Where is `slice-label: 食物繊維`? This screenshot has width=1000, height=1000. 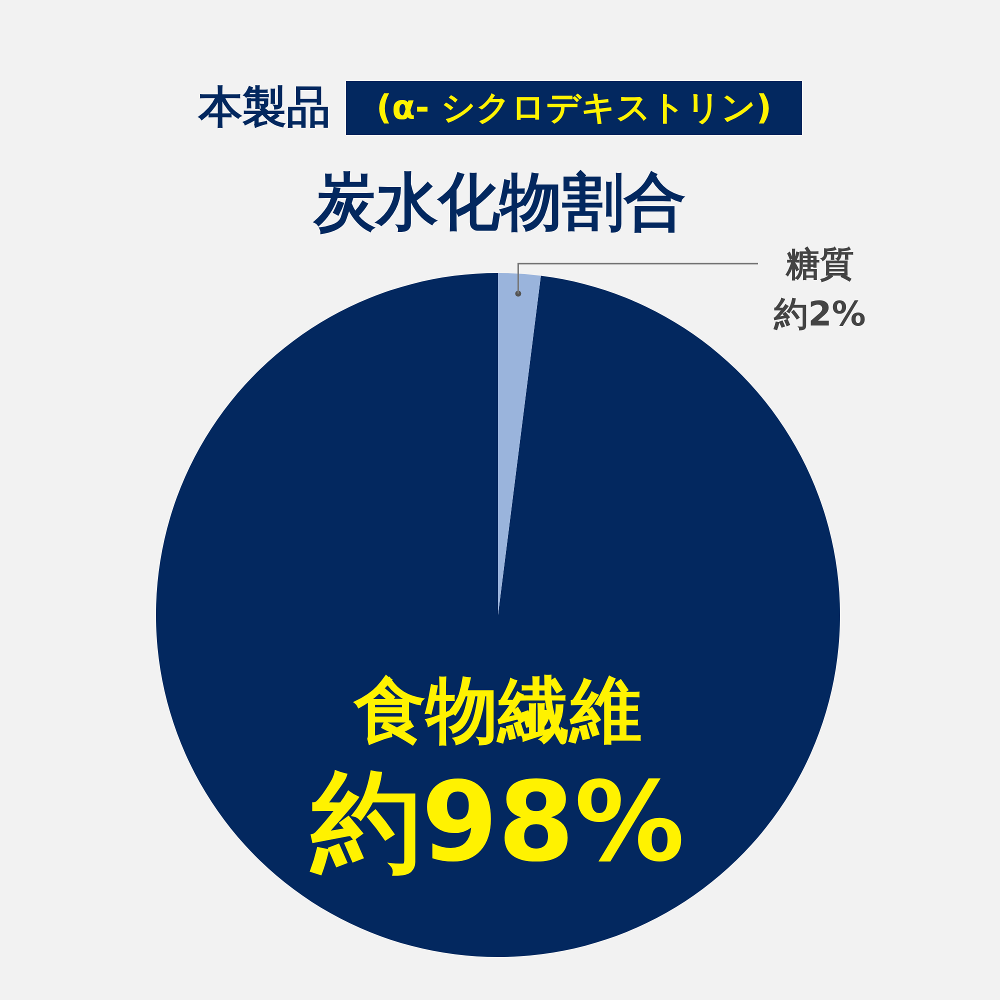 slice-label: 食物繊維 is located at coordinates (497, 710).